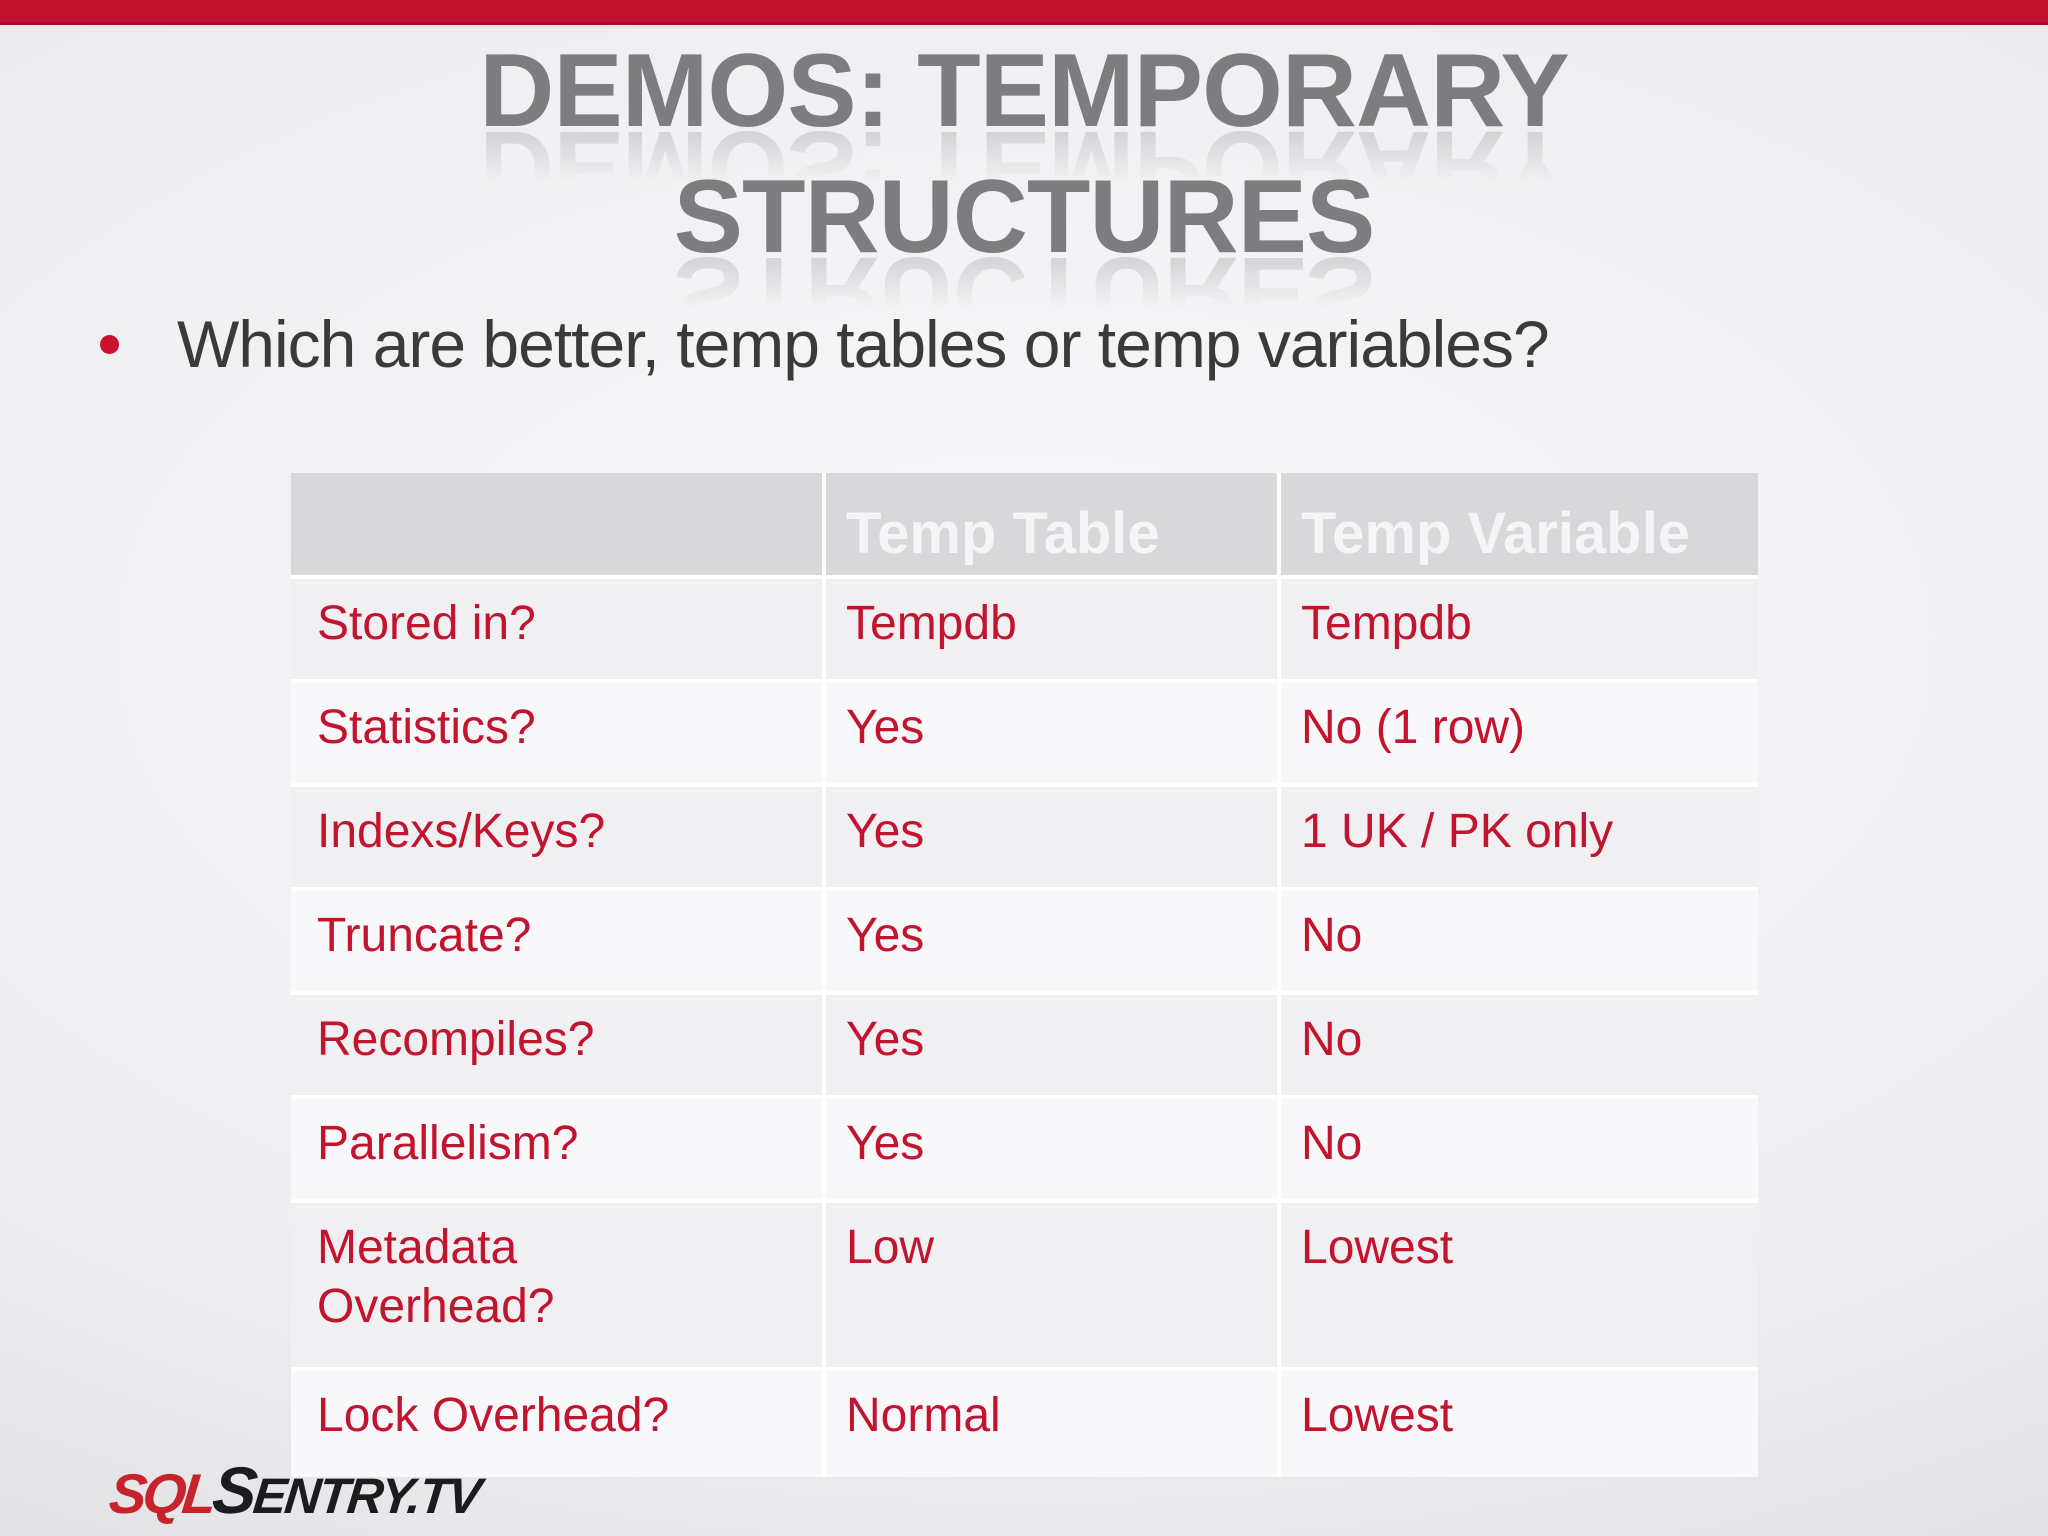 The height and width of the screenshot is (1536, 2048). I want to click on row-label: Truncate?, so click(556, 941).